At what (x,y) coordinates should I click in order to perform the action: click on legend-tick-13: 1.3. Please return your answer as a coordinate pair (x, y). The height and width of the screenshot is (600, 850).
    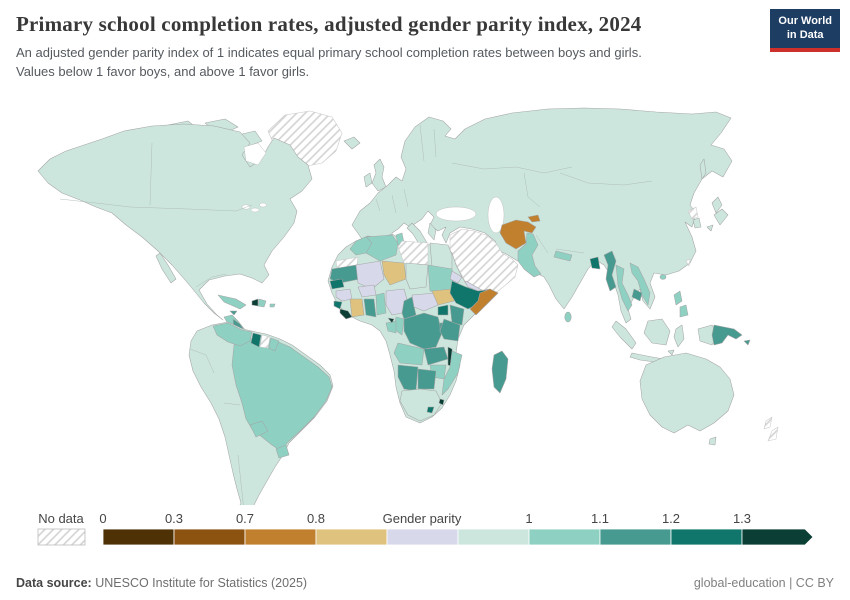
    Looking at the image, I should click on (742, 518).